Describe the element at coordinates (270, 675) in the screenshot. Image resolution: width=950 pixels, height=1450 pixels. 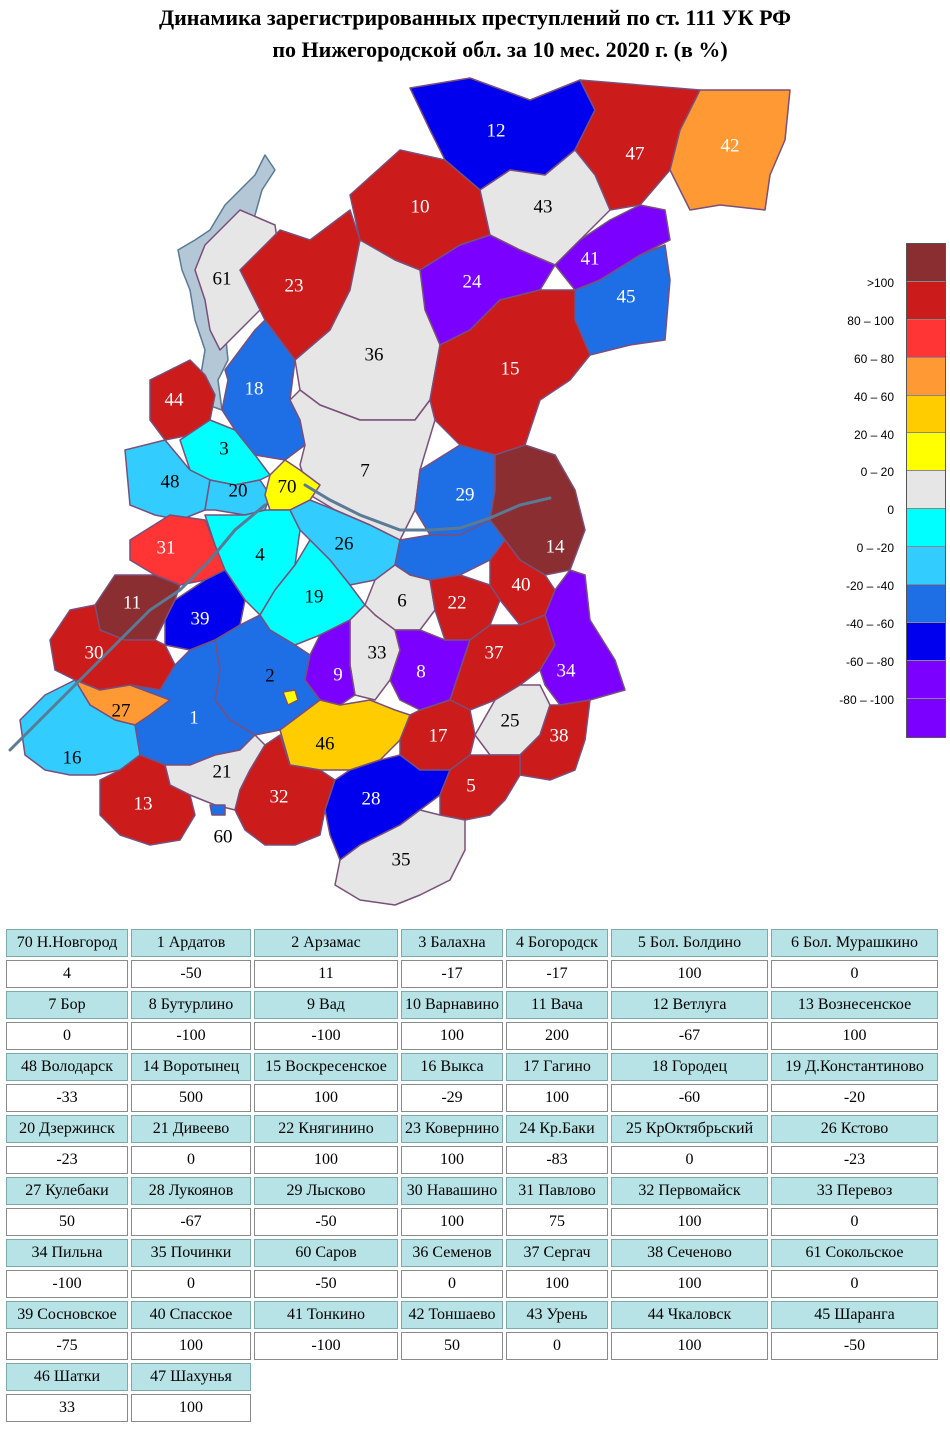
I see `map-label-2: 2` at that location.